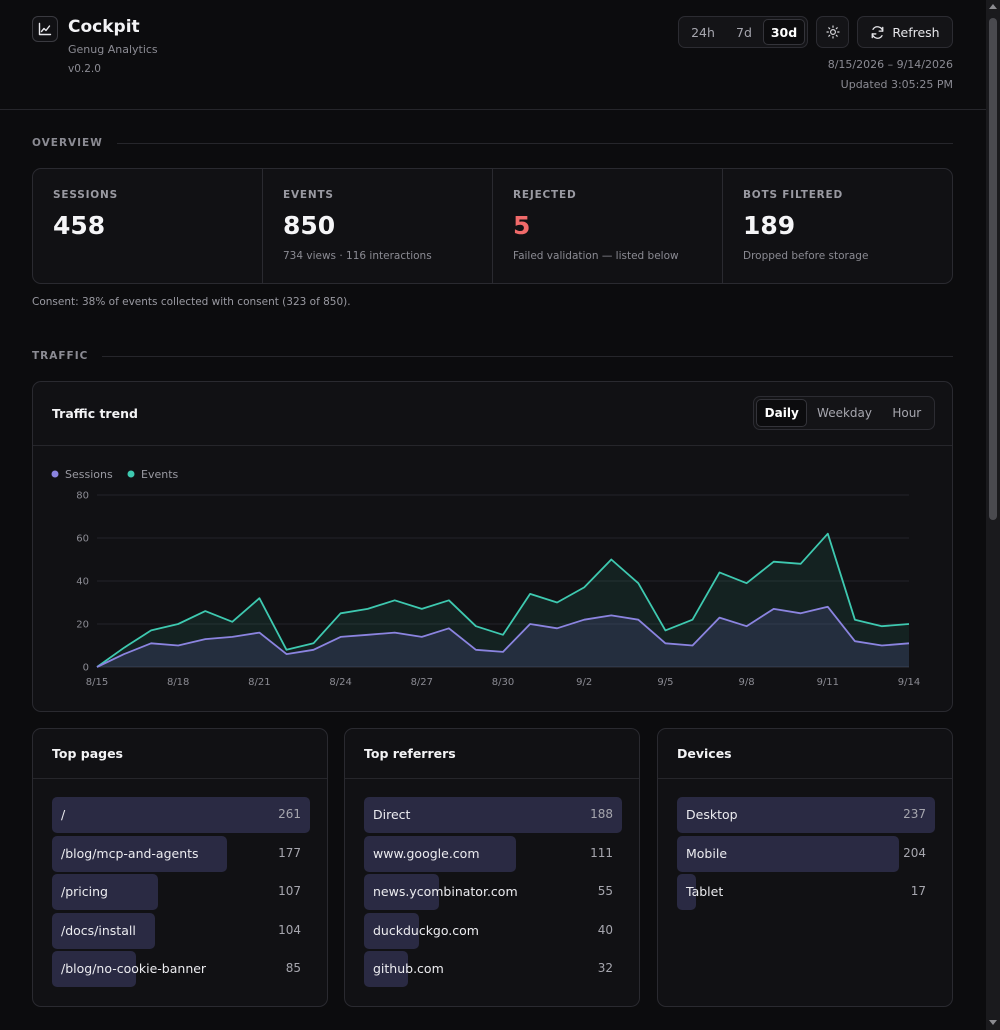 This screenshot has width=1000, height=1030. Describe the element at coordinates (493, 853) in the screenshot. I see `referrer-row: www.google.com 111` at that location.